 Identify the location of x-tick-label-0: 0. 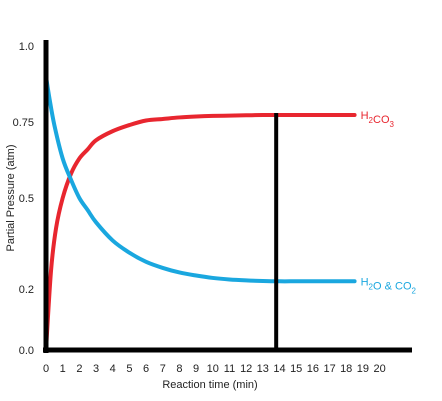
(46, 369).